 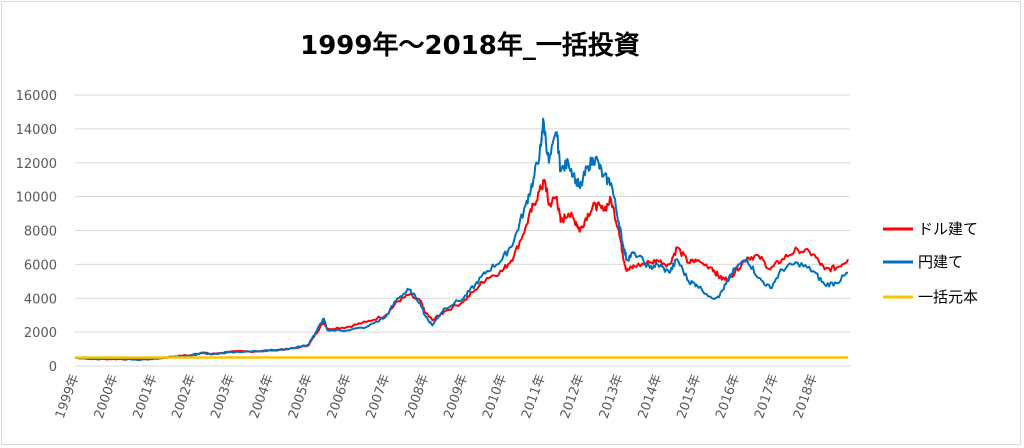 What do you see at coordinates (940, 262) in the screenshot?
I see `legend-label-1: 円建て` at bounding box center [940, 262].